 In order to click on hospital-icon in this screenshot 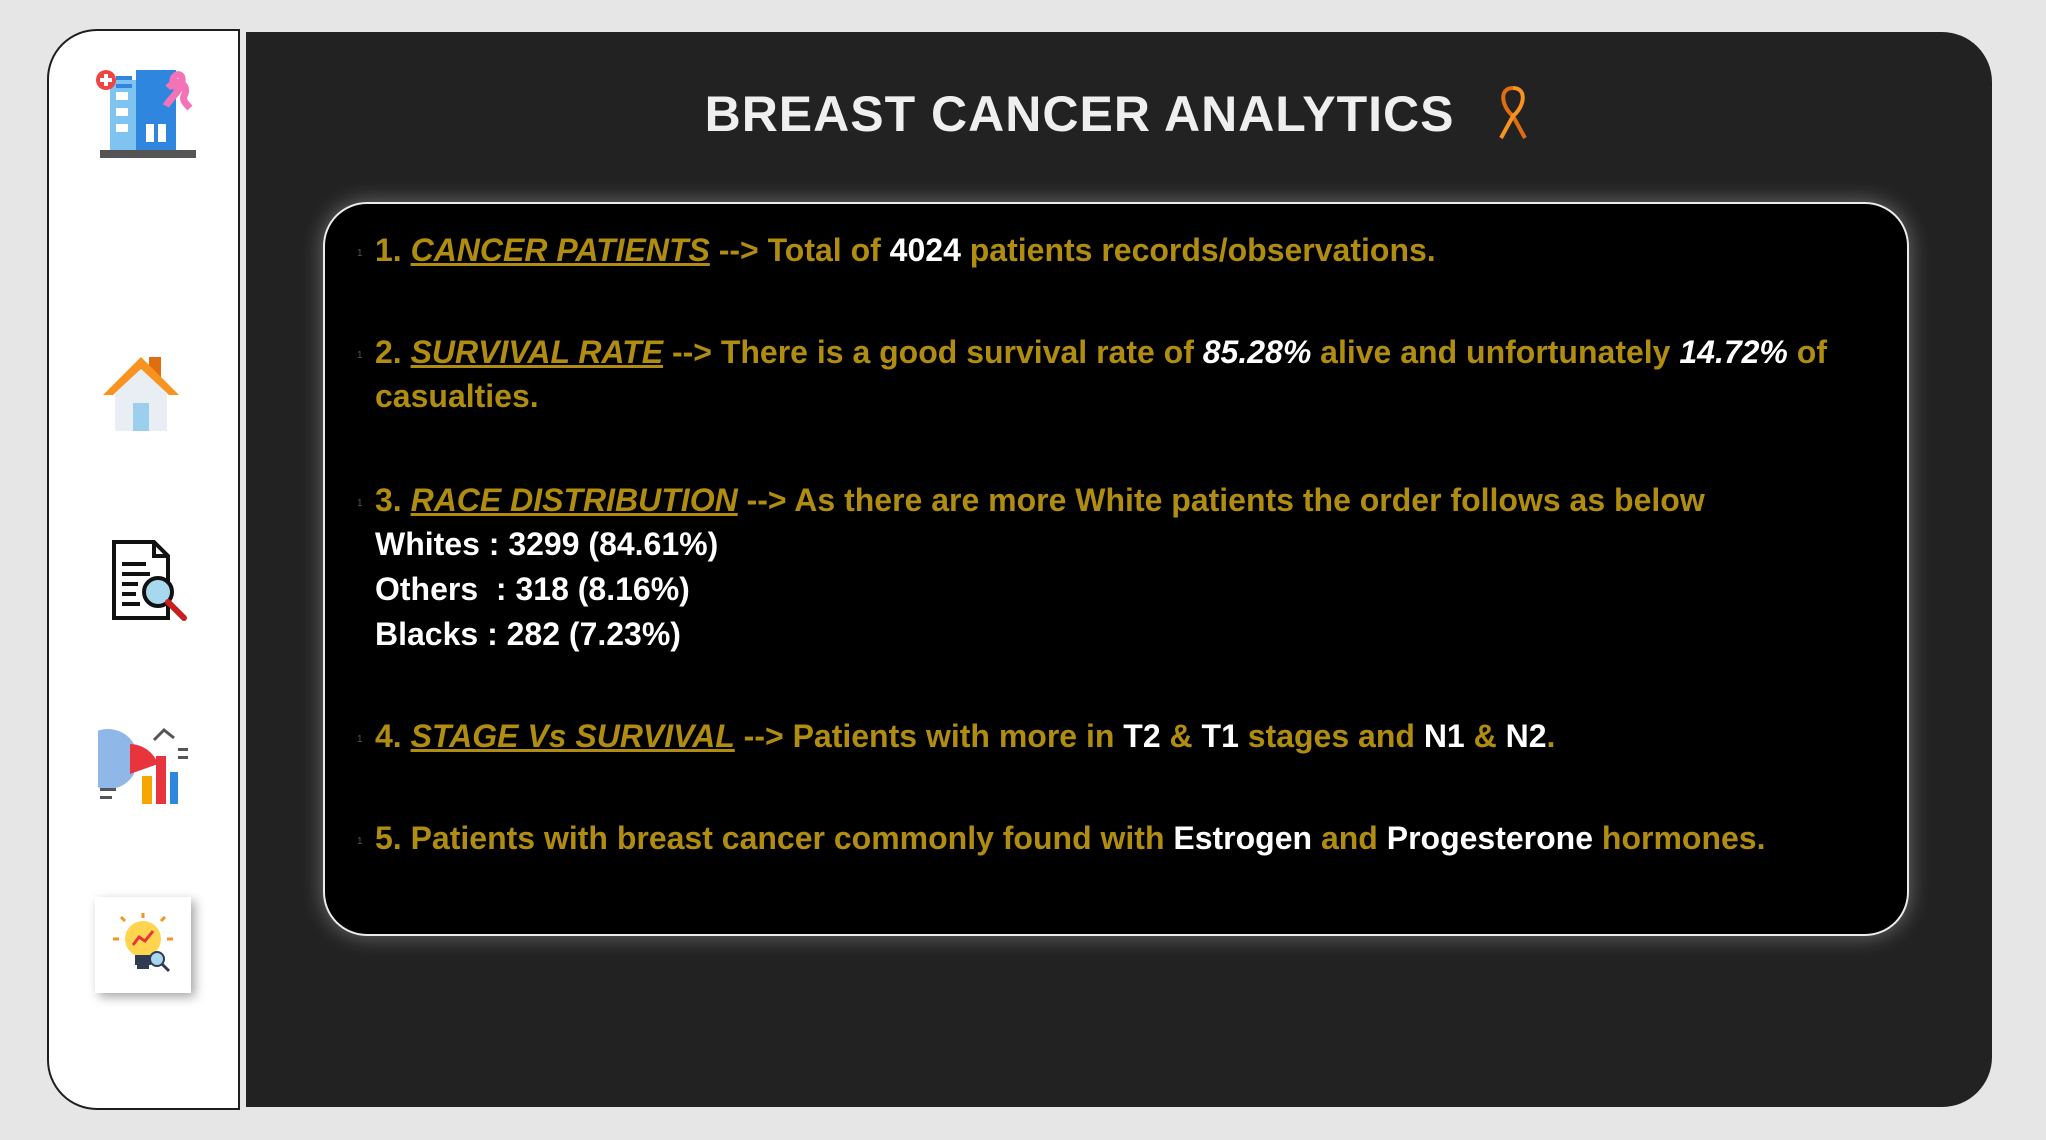, I will do `click(144, 114)`.